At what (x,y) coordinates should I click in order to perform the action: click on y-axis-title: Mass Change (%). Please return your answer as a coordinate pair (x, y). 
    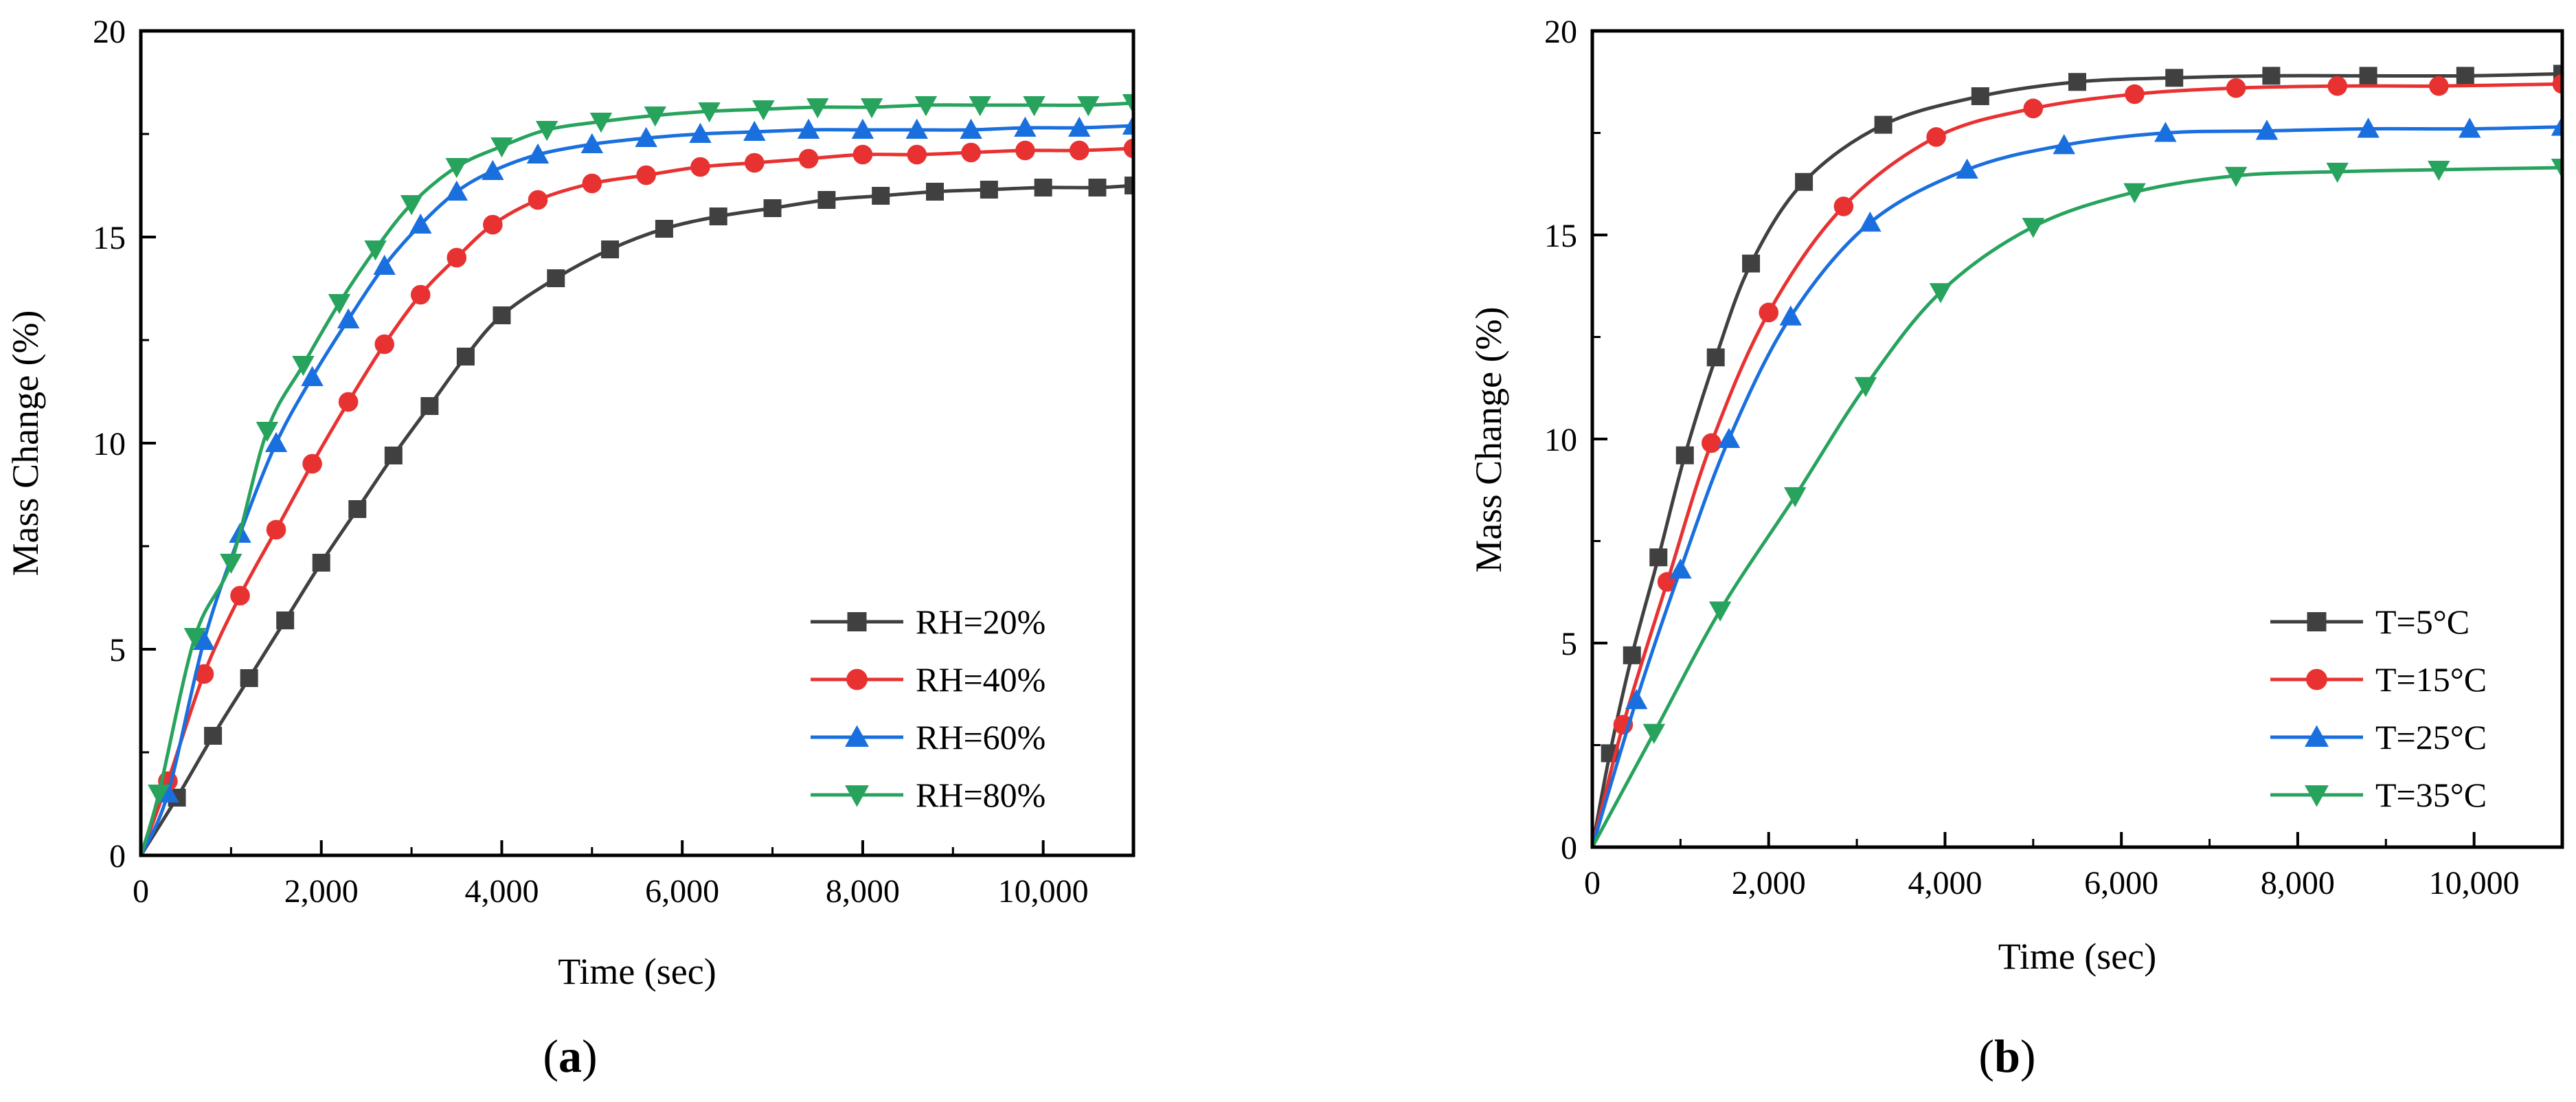
    Looking at the image, I should click on (1488, 440).